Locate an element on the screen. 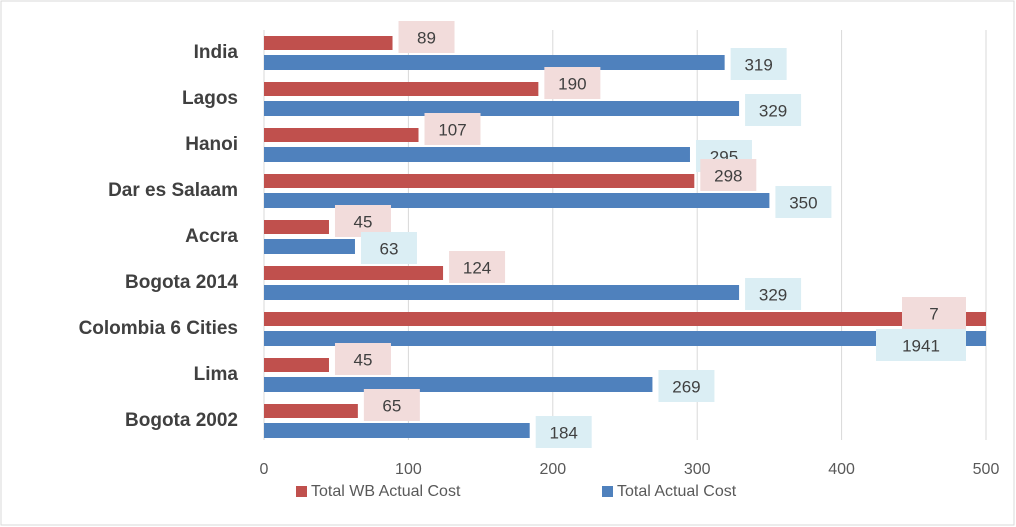 The image size is (1016, 527). category-label: Lagos is located at coordinates (210, 98).